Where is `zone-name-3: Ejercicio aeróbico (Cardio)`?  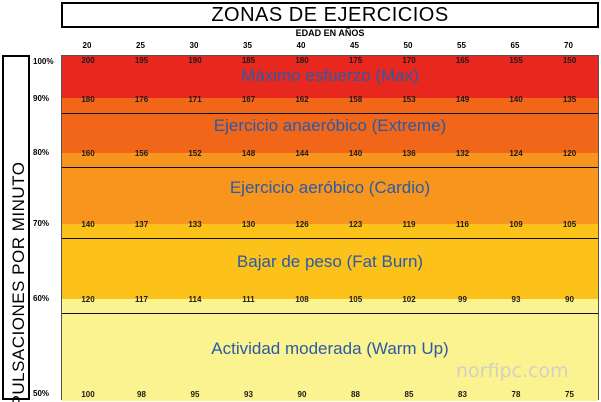
zone-name-3: Ejercicio aeróbico (Cardio) is located at coordinates (330, 187).